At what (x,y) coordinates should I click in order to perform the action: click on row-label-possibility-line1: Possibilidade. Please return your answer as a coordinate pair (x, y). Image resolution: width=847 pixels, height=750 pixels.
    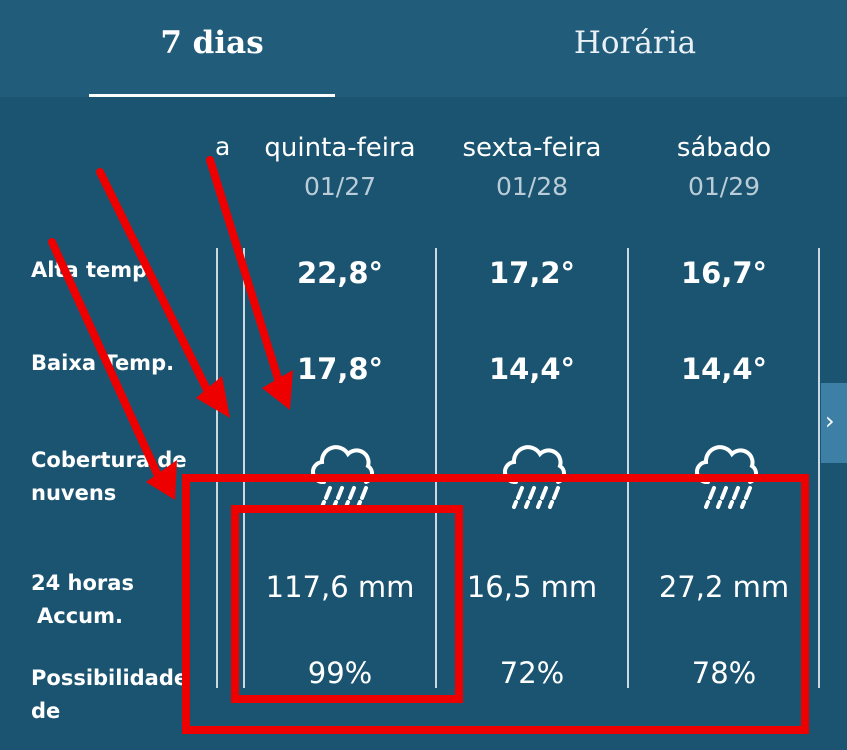
    Looking at the image, I should click on (110, 678).